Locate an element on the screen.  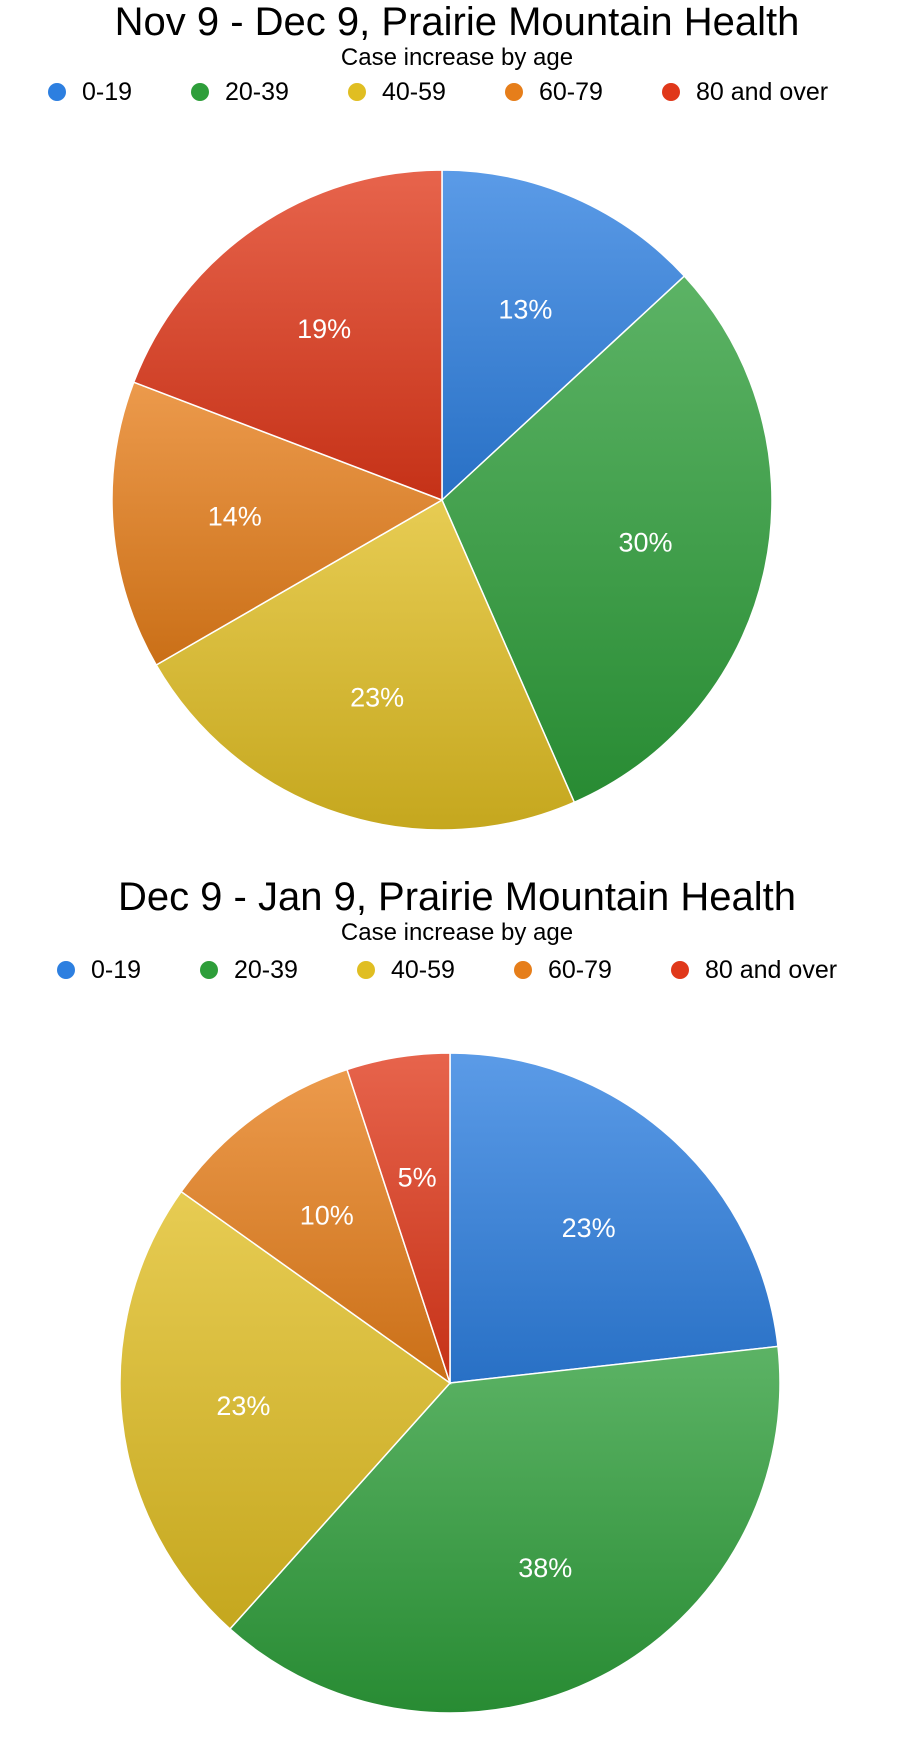
slice-label: 13% is located at coordinates (525, 310).